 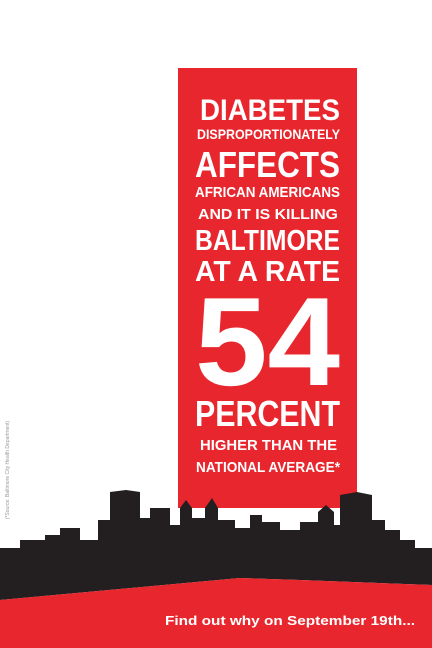 What do you see at coordinates (267, 164) in the screenshot?
I see `headline-line: AFFECTS` at bounding box center [267, 164].